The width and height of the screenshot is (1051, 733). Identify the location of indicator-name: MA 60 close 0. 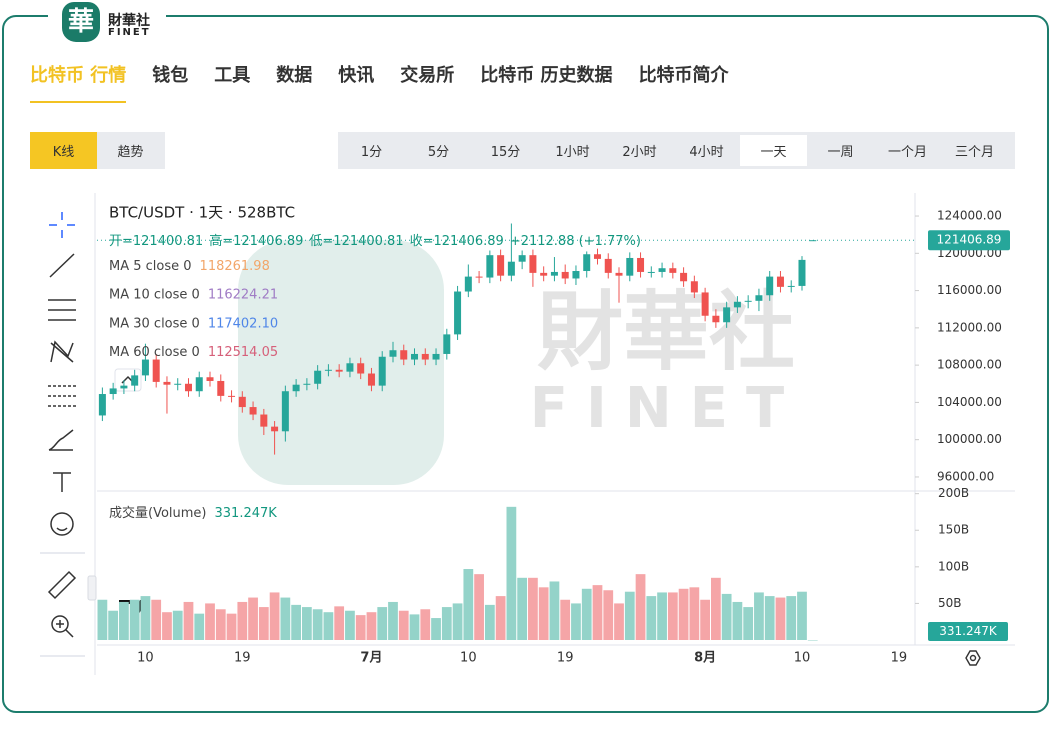
(154, 352).